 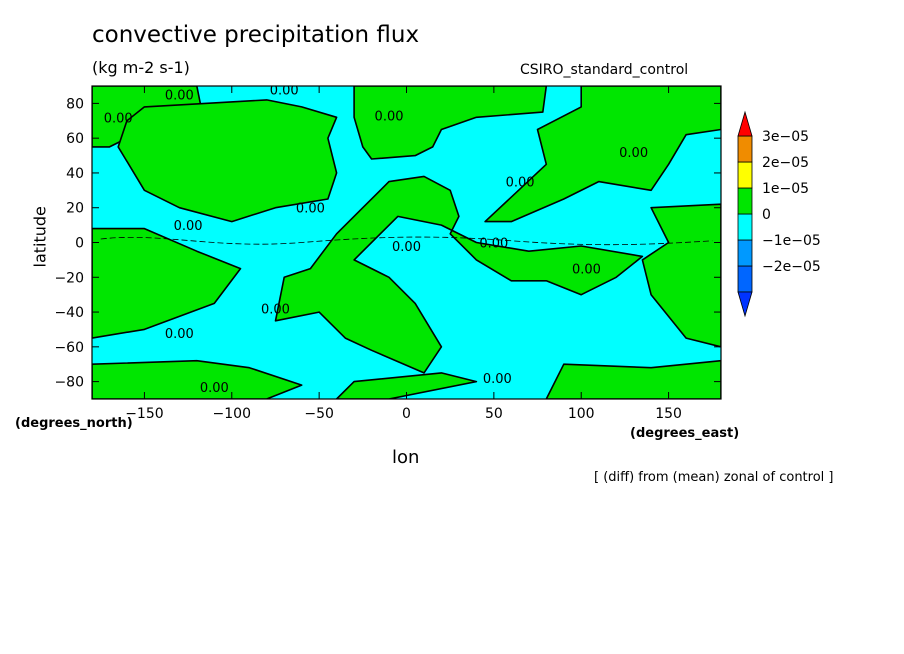 What do you see at coordinates (69, 383) in the screenshot?
I see `y-tick-label: −80` at bounding box center [69, 383].